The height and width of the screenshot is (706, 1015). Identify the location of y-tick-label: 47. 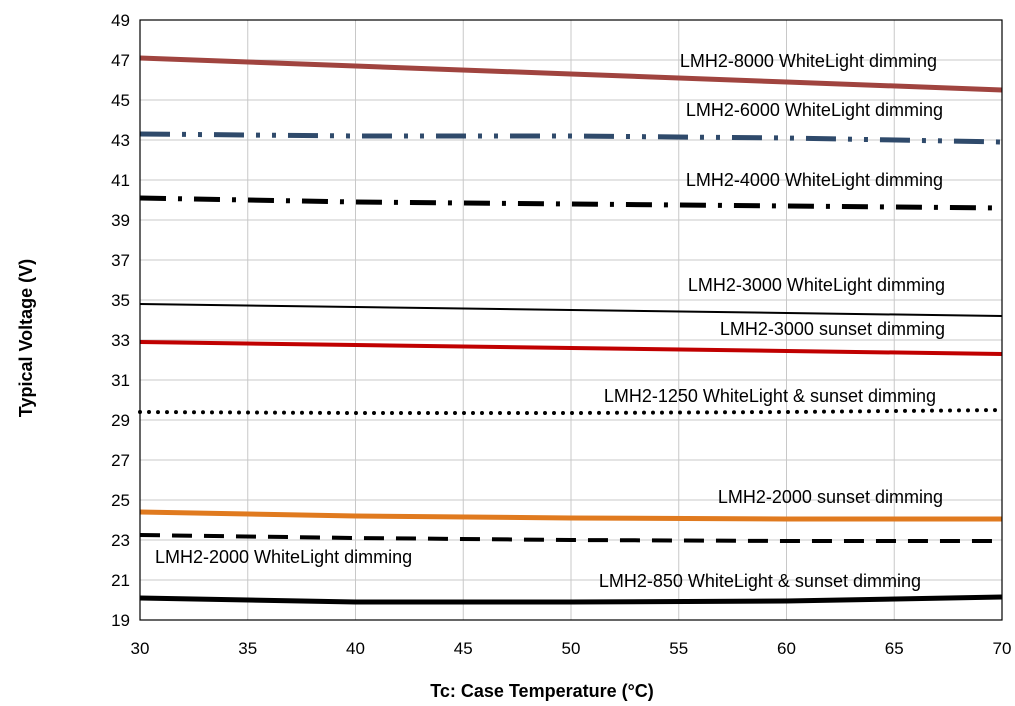
(120, 60).